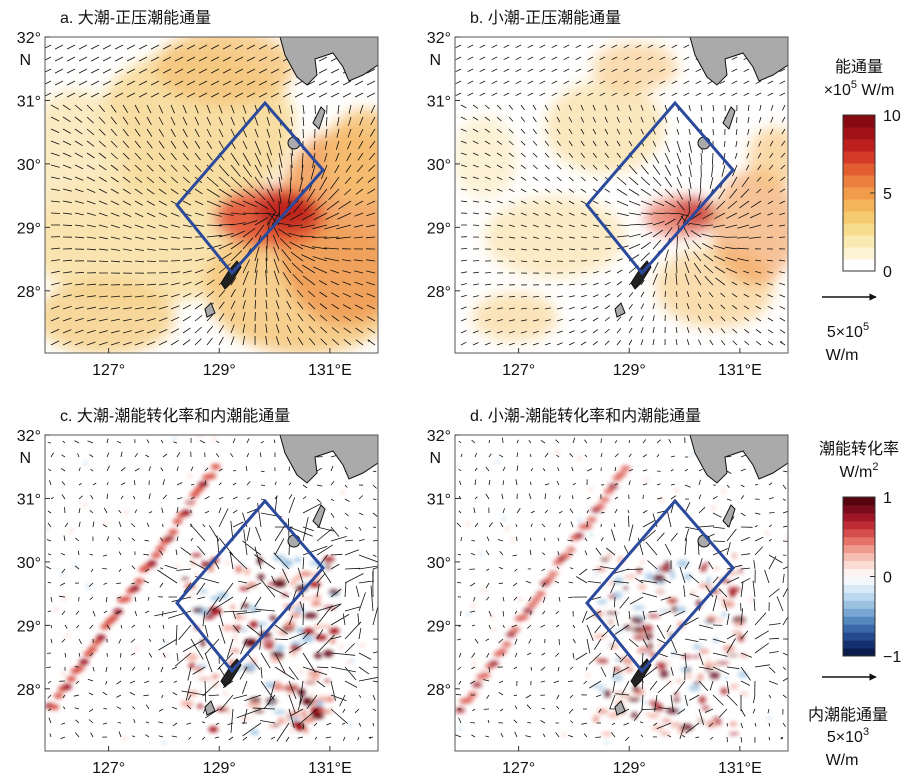 The height and width of the screenshot is (784, 910). I want to click on colorbar-tick-label: 1, so click(887, 498).